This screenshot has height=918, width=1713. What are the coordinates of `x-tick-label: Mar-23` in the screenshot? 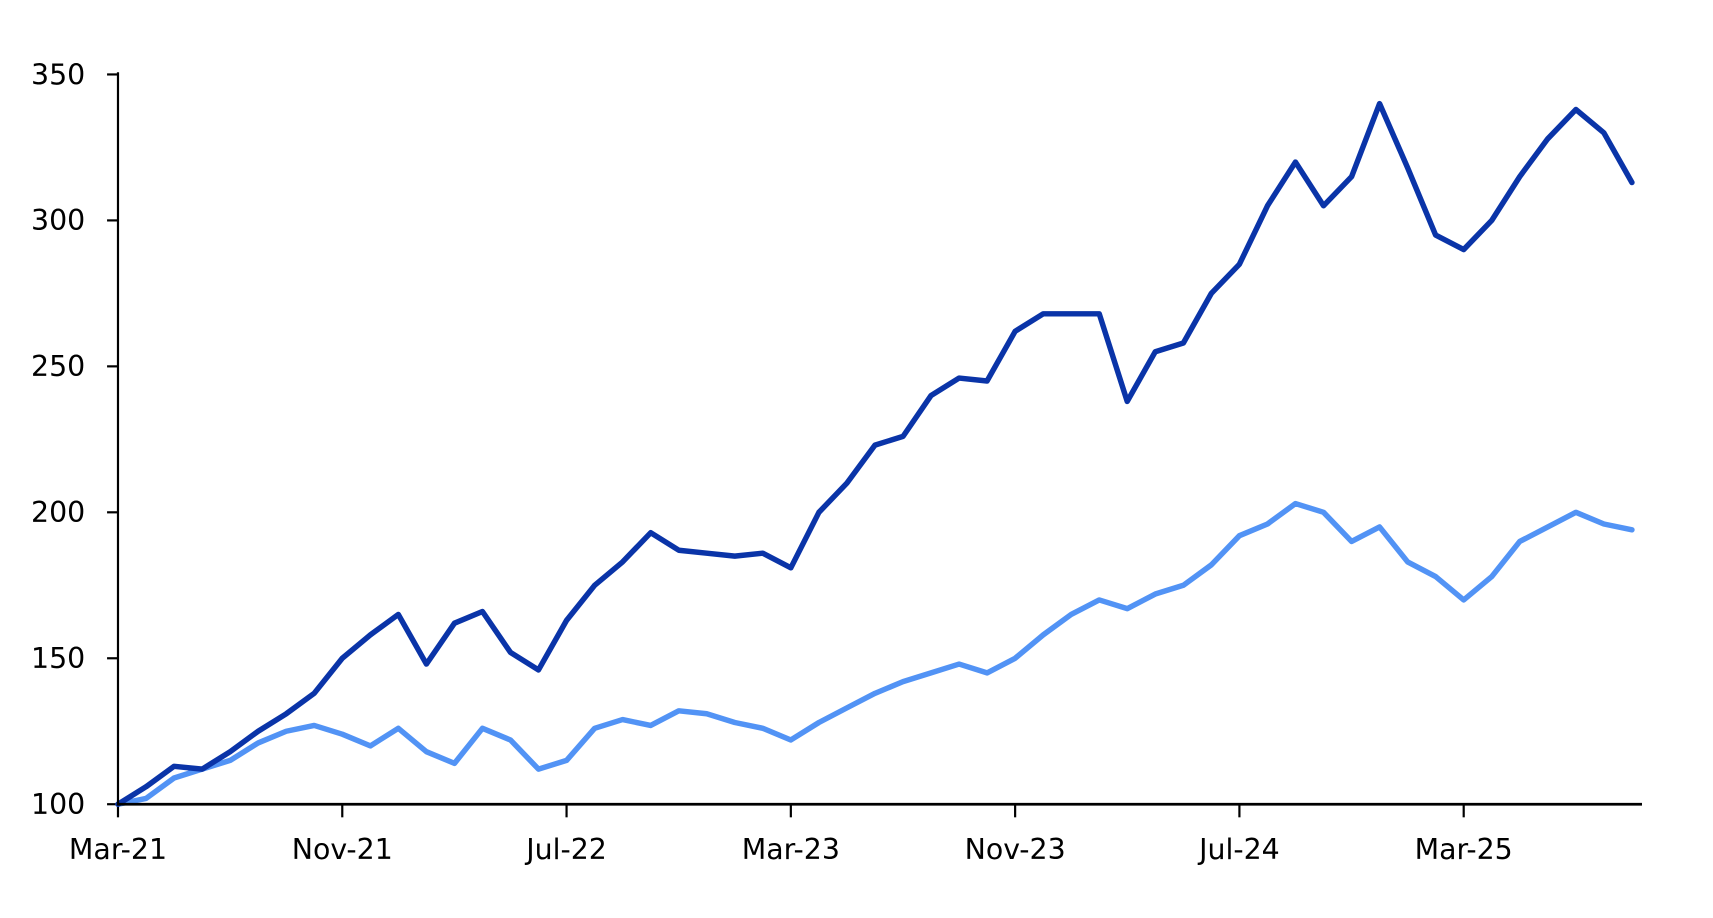 It's located at (791, 849).